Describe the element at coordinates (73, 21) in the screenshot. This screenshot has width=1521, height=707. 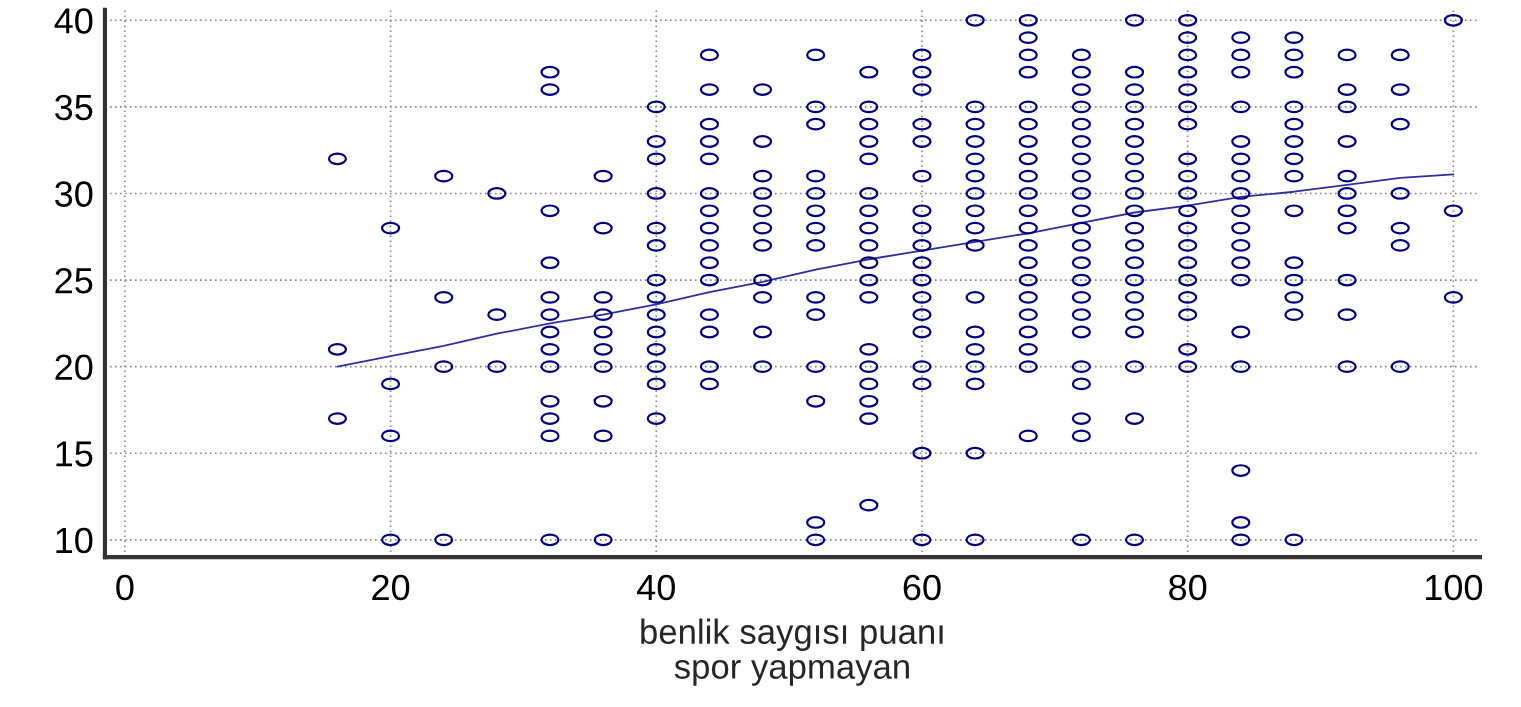
I see `y-tick-label: 40` at that location.